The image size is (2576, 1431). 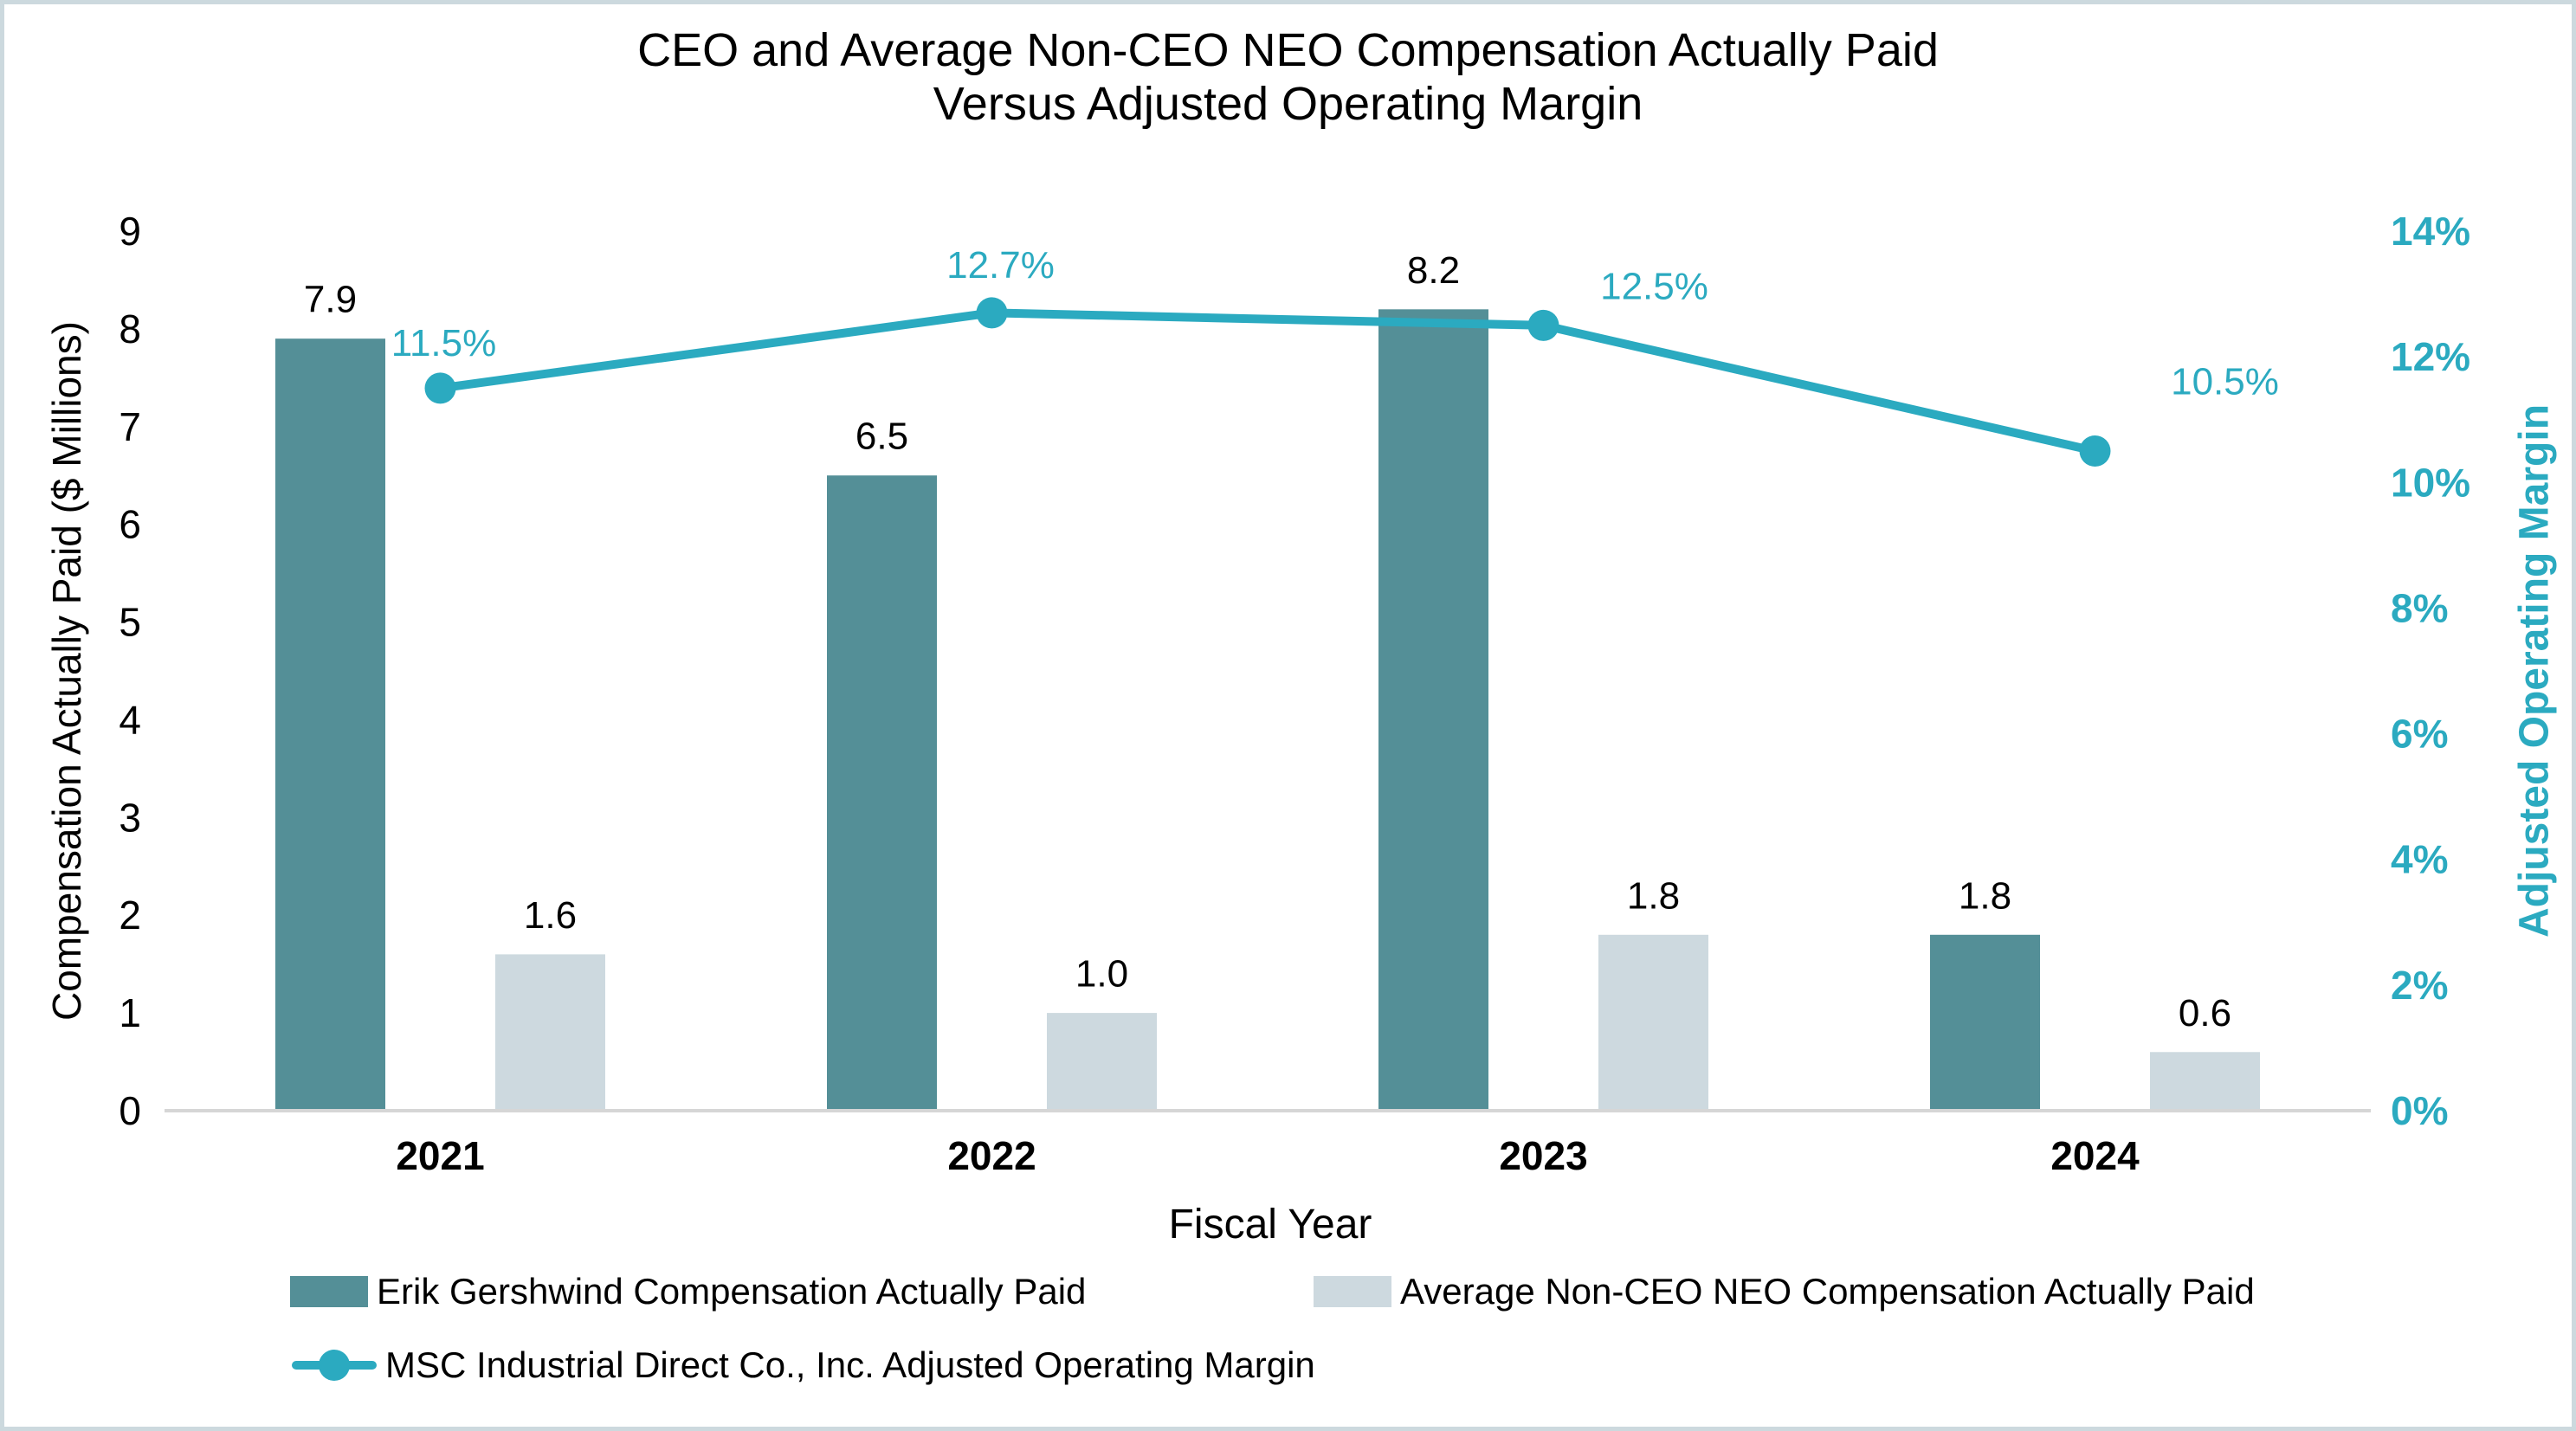 I want to click on bar-neo-2024, so click(x=2205, y=1081).